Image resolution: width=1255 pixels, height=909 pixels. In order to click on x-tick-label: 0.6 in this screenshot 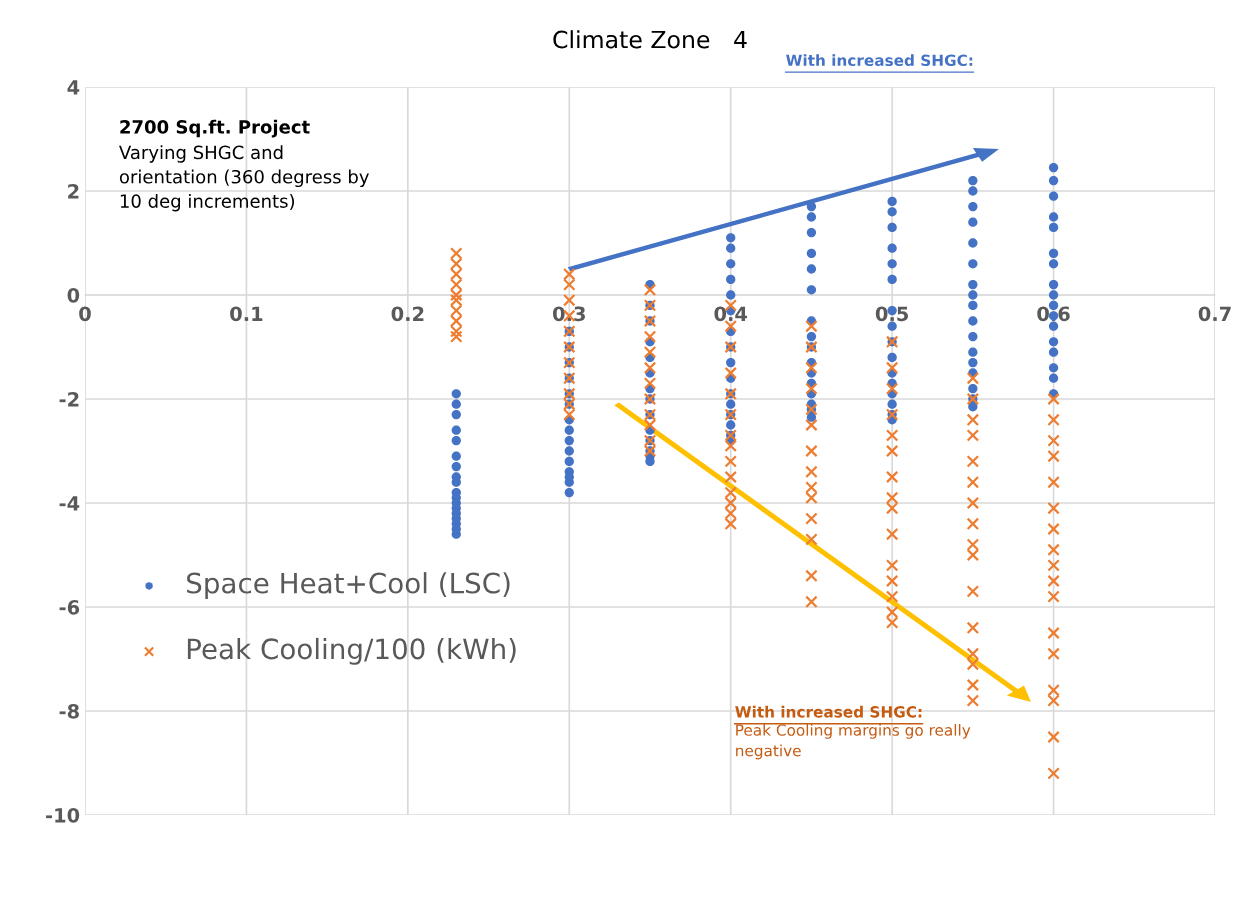, I will do `click(1053, 314)`.